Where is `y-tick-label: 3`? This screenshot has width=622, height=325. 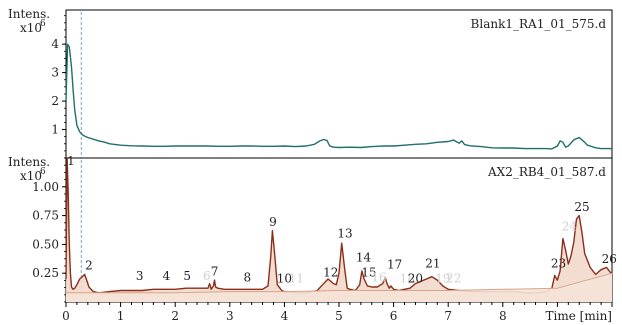
y-tick-label: 3 is located at coordinates (55, 73).